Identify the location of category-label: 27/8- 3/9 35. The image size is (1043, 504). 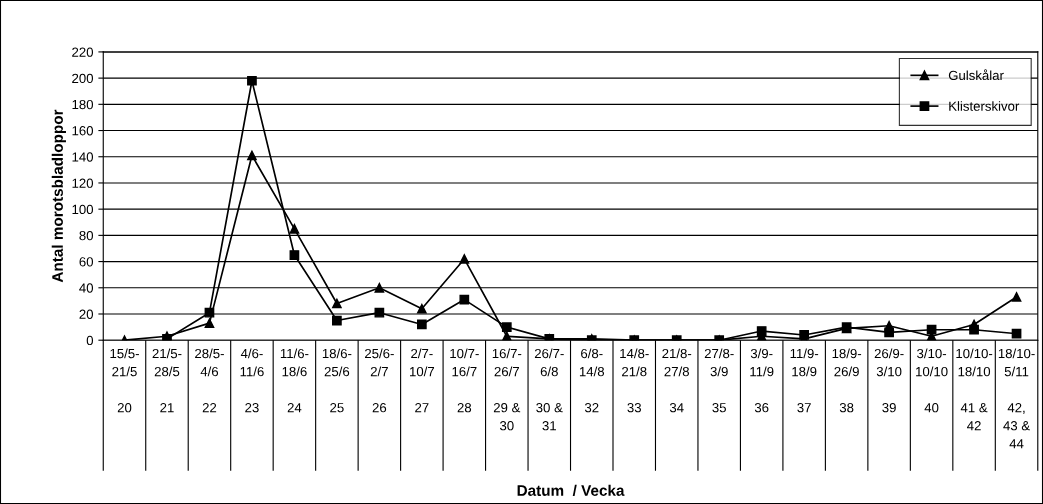
(719, 380).